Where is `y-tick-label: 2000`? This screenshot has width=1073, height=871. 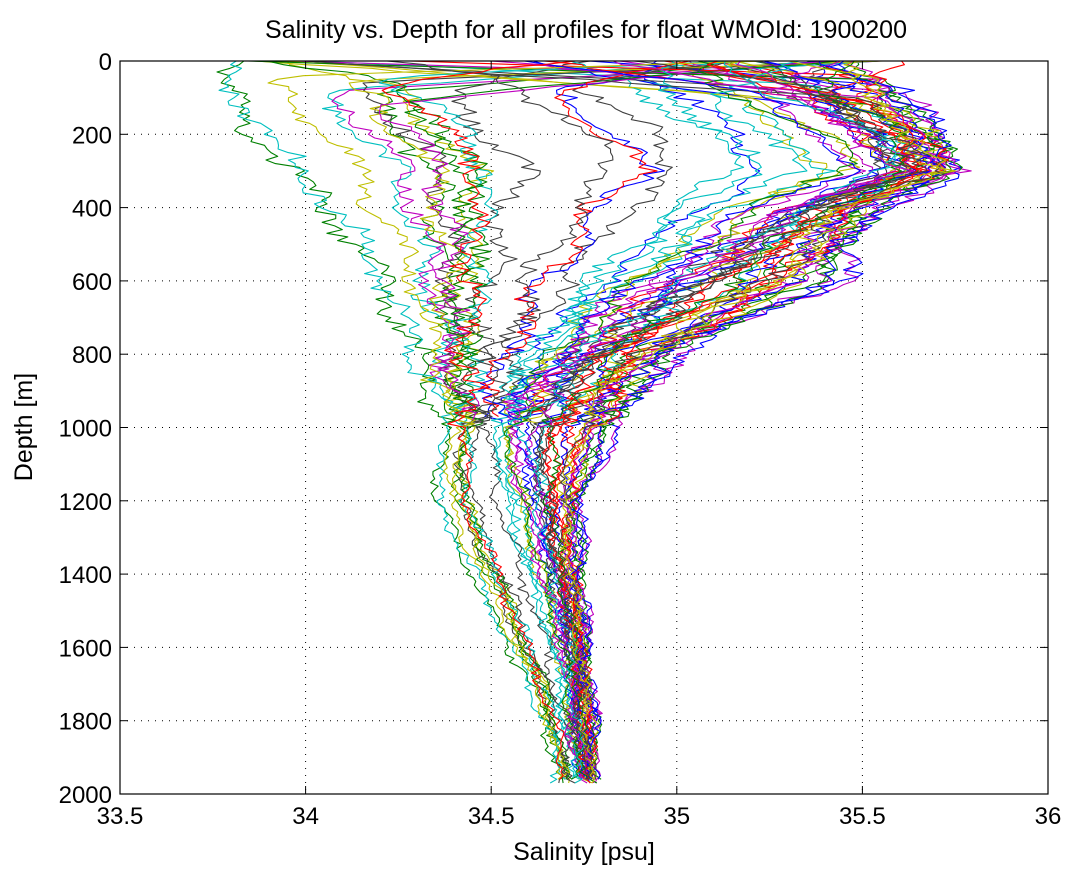 y-tick-label: 2000 is located at coordinates (85, 795).